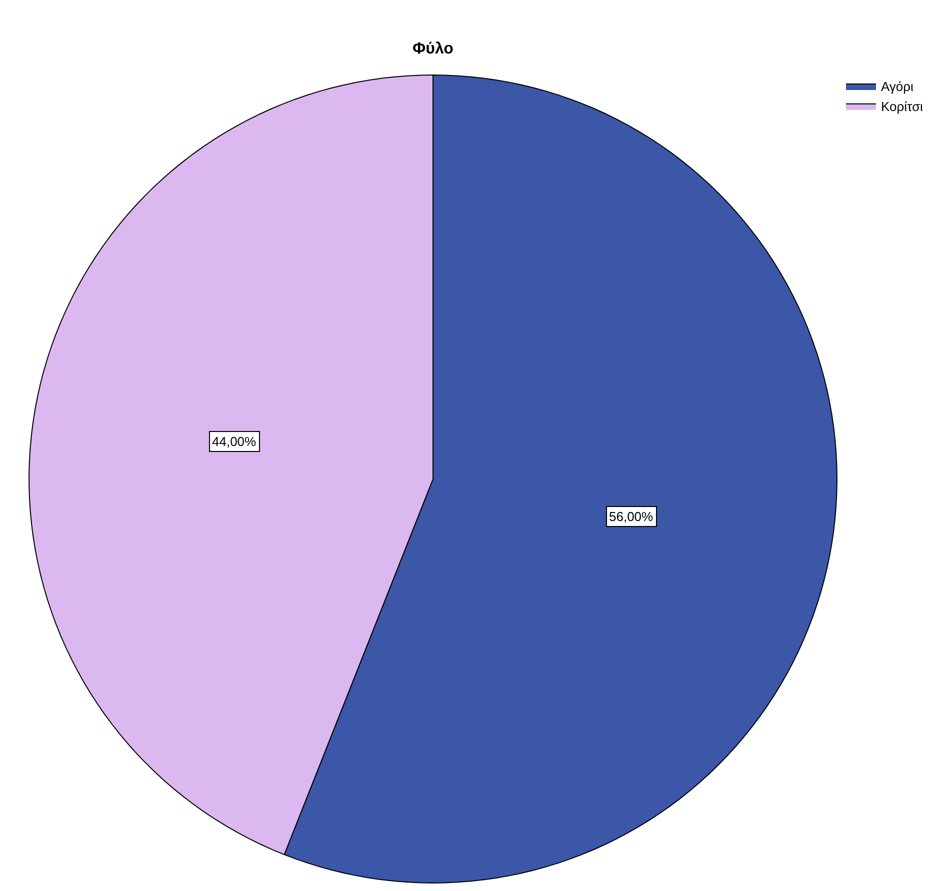  I want to click on chart-title: Φύλο, so click(433, 49).